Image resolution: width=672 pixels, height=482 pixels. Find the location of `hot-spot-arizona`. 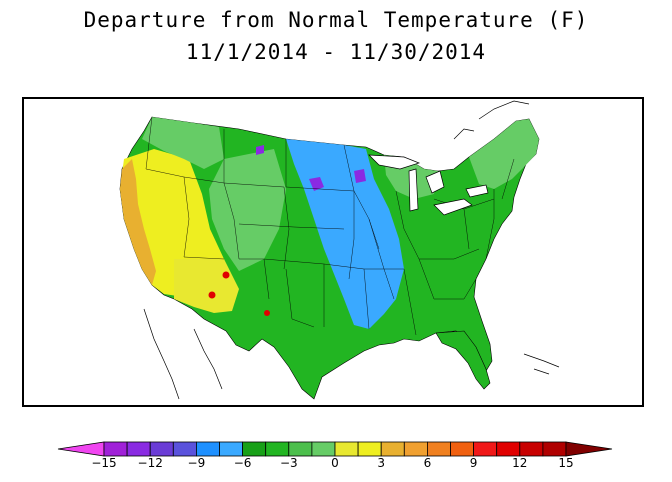

hot-spot-arizona is located at coordinates (212, 295).